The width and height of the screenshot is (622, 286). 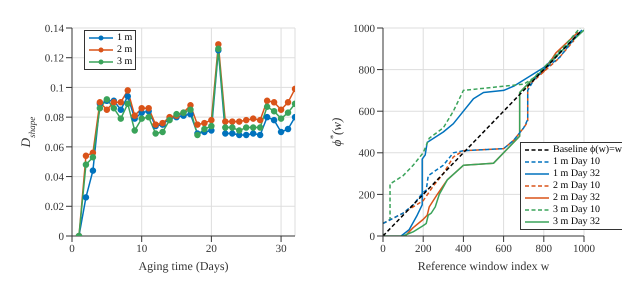 What do you see at coordinates (54, 58) in the screenshot?
I see `y-tick-label: 0.12` at bounding box center [54, 58].